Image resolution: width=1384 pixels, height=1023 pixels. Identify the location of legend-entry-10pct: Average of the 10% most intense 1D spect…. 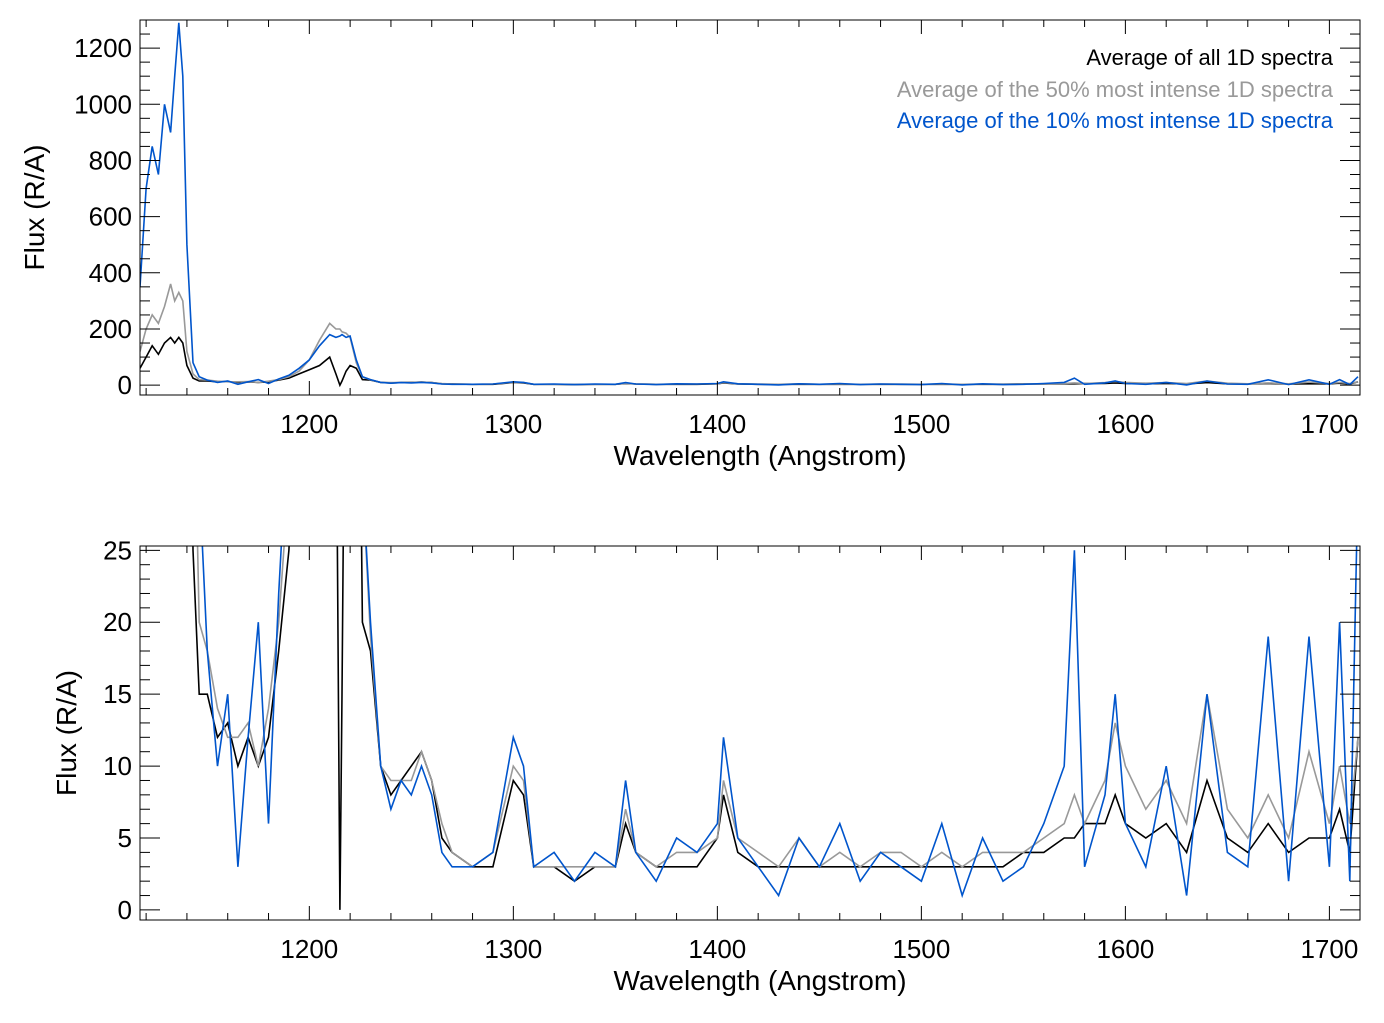
(1115, 120).